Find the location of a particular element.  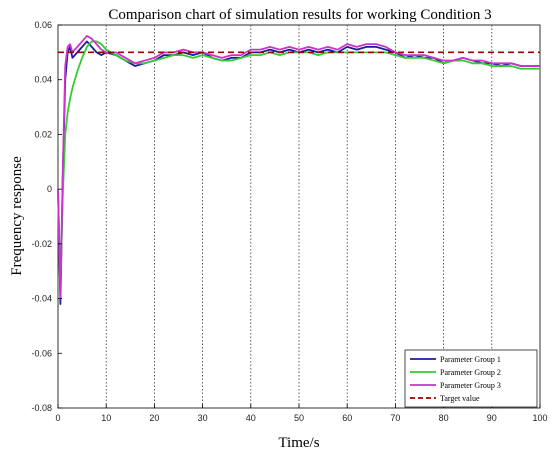

legend-label: Parameter Group 1 is located at coordinates (470, 359).